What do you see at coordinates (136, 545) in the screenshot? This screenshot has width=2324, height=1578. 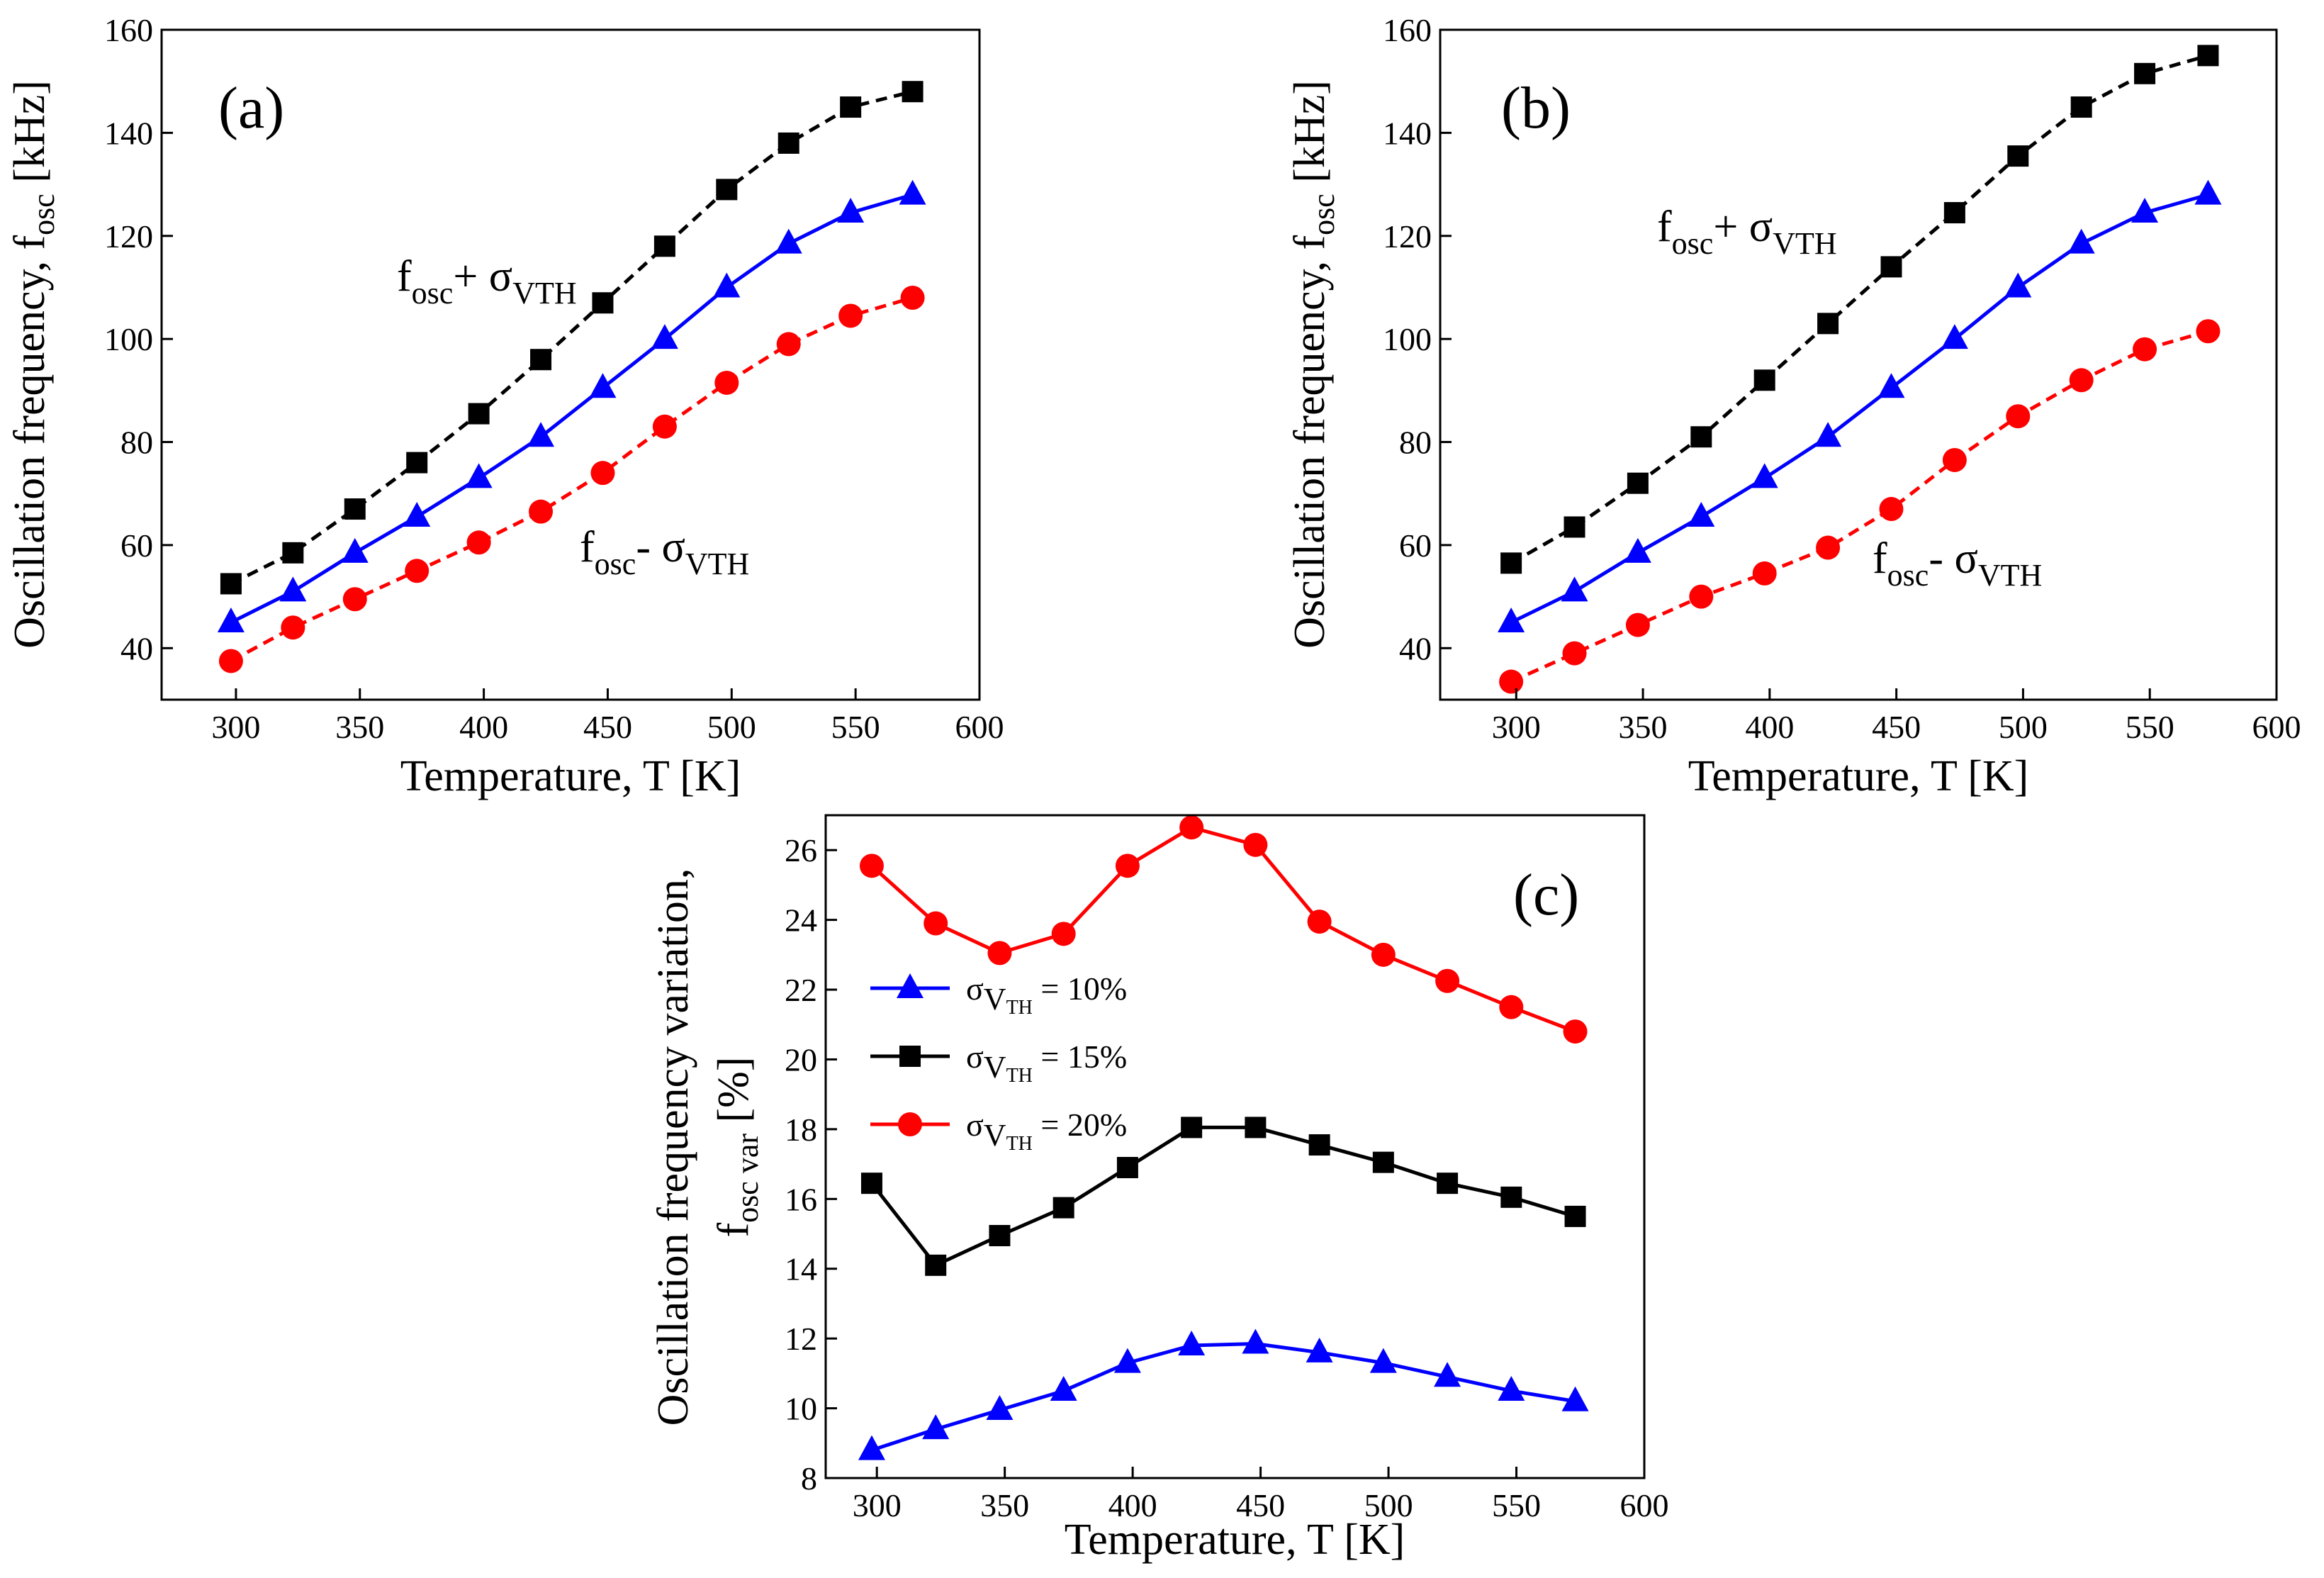 I see `panel-a-y-tick-label-60: 60` at bounding box center [136, 545].